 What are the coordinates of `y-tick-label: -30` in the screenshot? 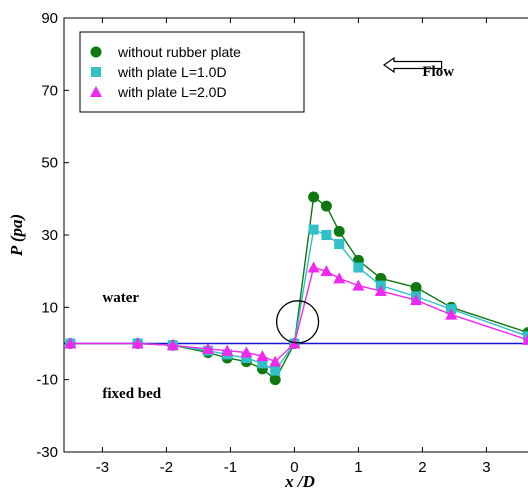 It's located at (47, 452).